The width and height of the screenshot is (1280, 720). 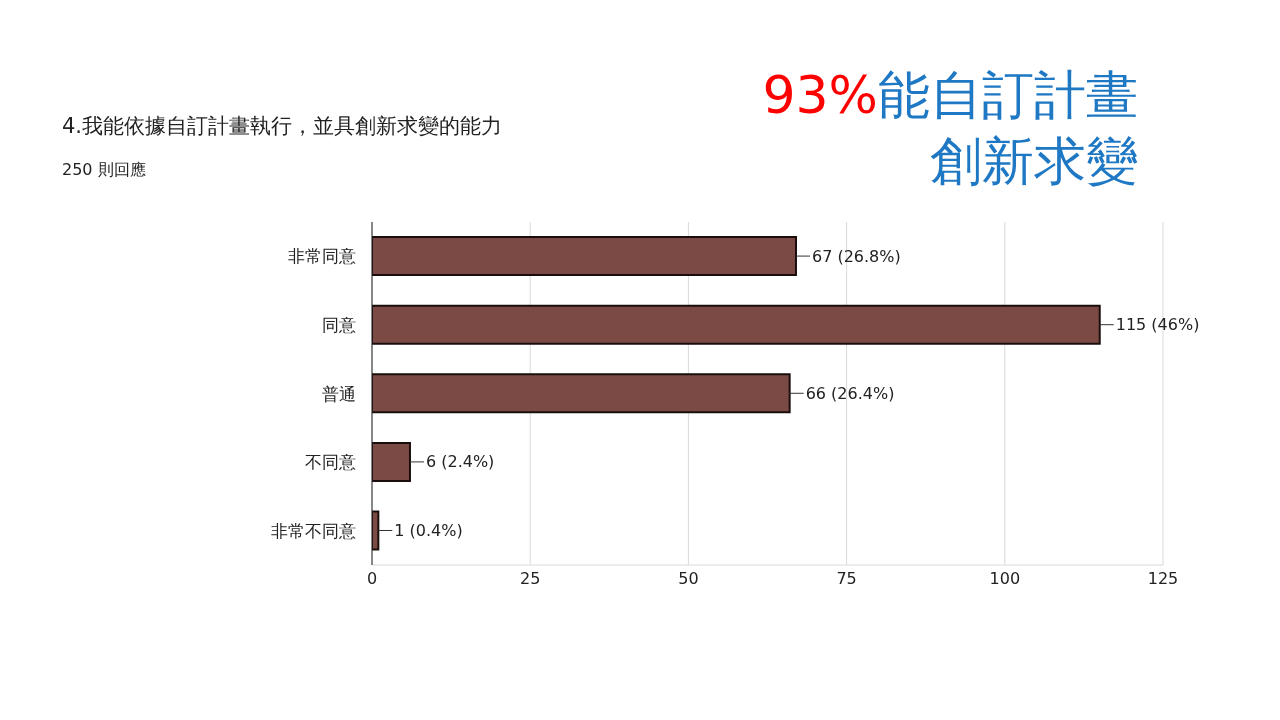 I want to click on text: 創新求變, so click(x=1033, y=161).